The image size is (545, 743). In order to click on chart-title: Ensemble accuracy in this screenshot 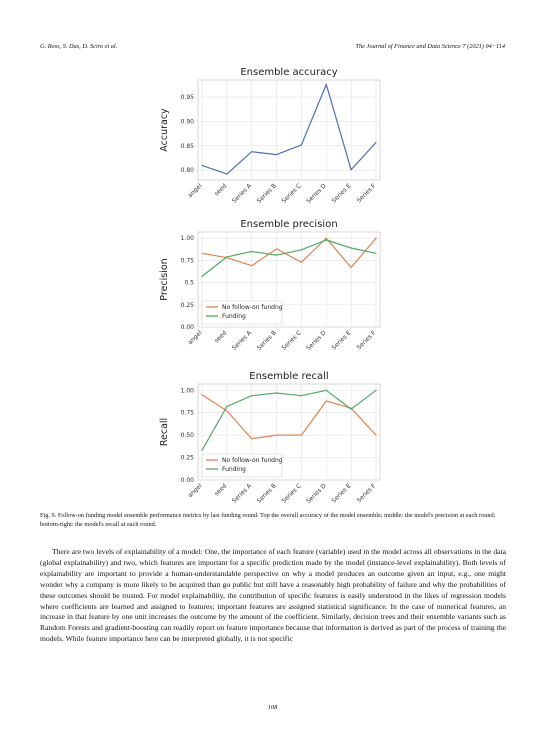, I will do `click(288, 72)`.